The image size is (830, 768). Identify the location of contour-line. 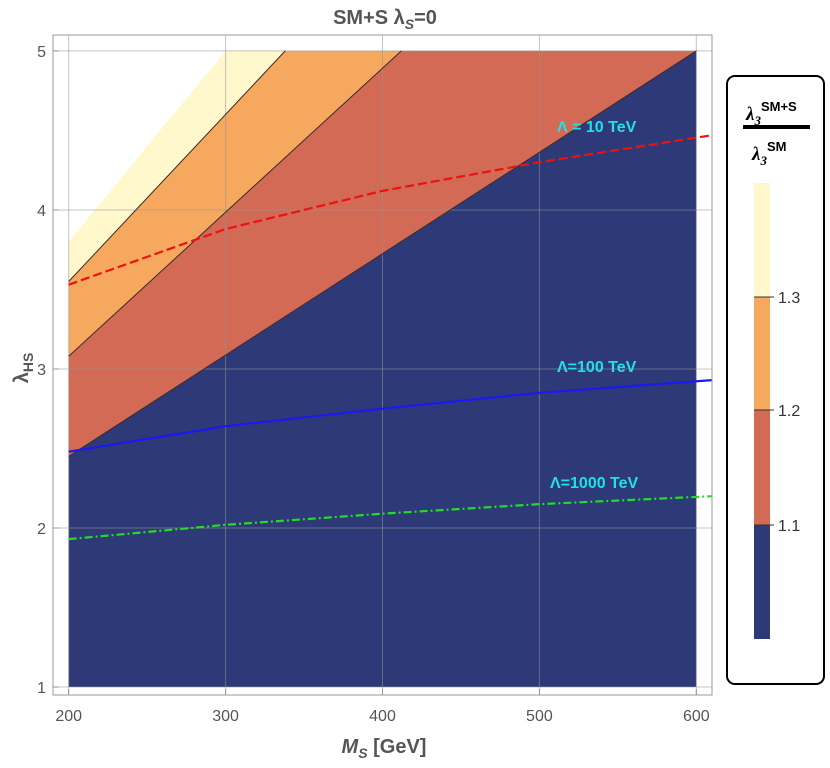
(177, 166).